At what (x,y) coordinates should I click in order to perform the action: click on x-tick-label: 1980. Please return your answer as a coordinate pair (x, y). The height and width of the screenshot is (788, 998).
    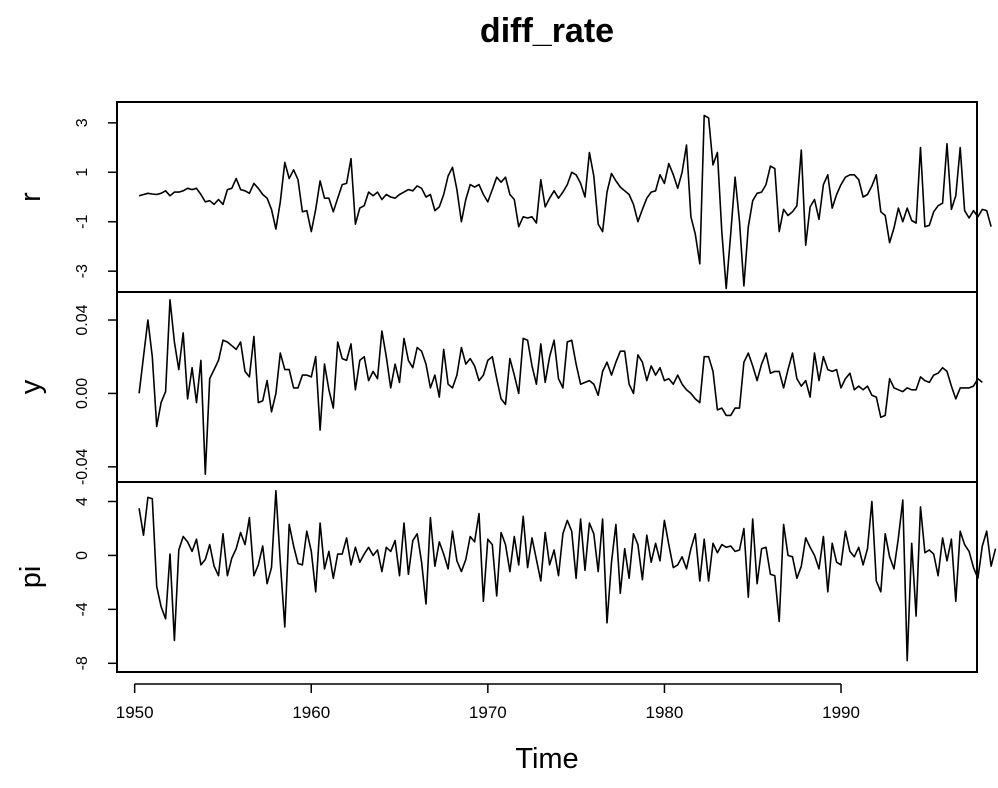
    Looking at the image, I should click on (665, 712).